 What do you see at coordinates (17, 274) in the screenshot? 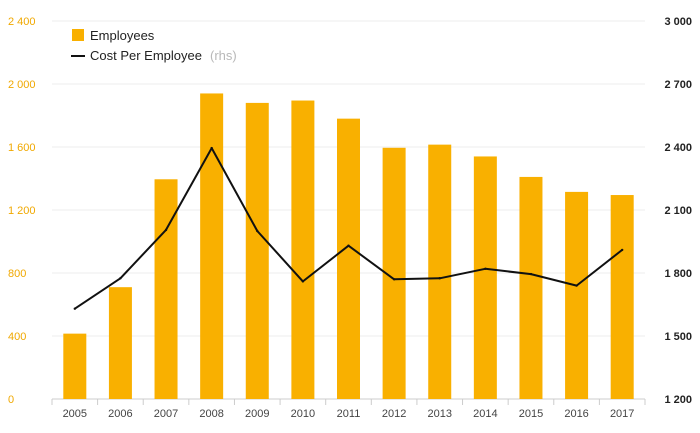
I see `y-left-tick-label: 800` at bounding box center [17, 274].